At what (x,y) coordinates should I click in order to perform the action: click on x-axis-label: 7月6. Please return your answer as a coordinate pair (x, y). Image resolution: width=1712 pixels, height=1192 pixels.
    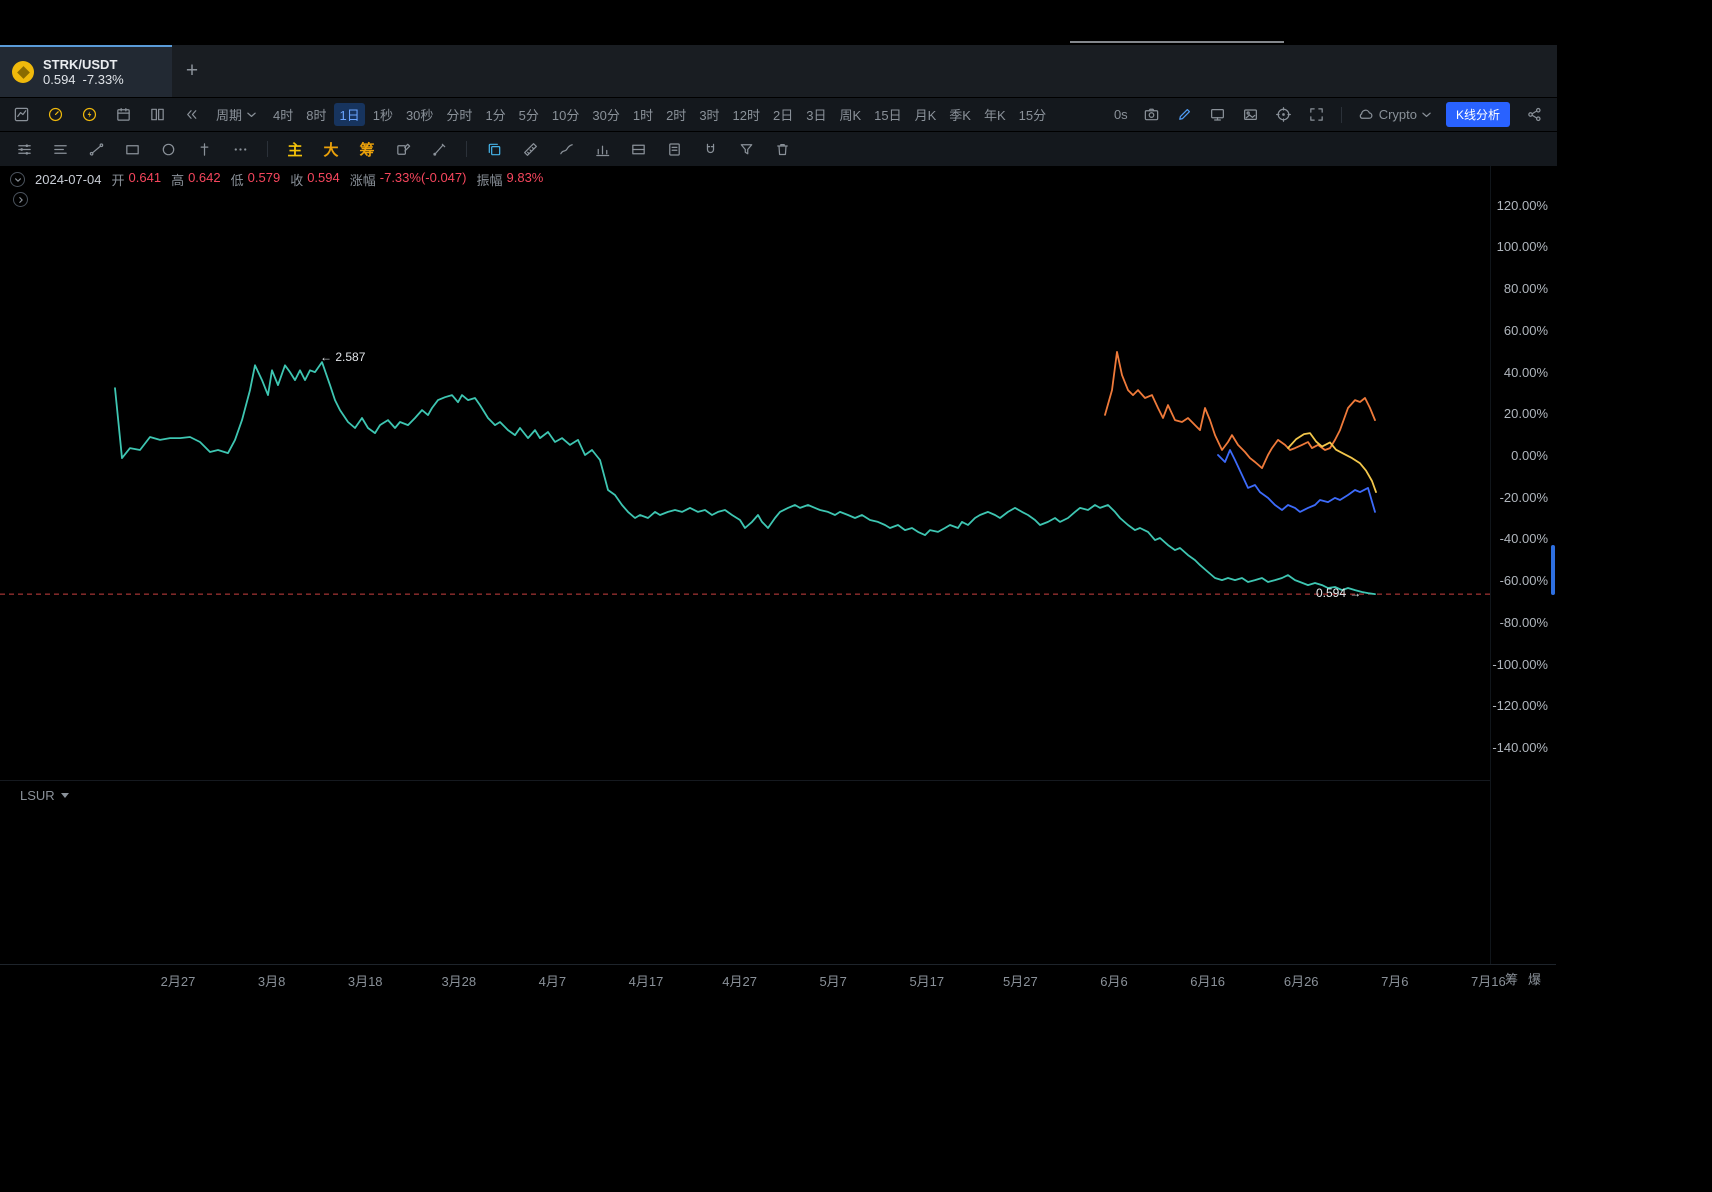
    Looking at the image, I should click on (1395, 981).